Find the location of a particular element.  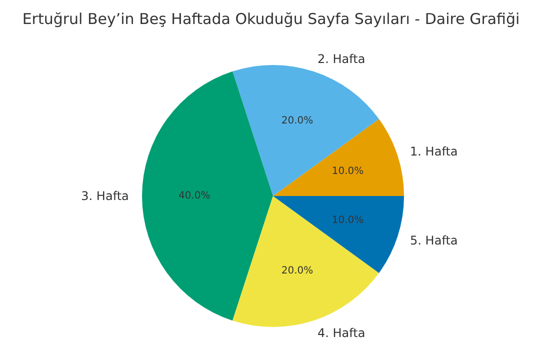

data-label: 40.0% is located at coordinates (194, 196).